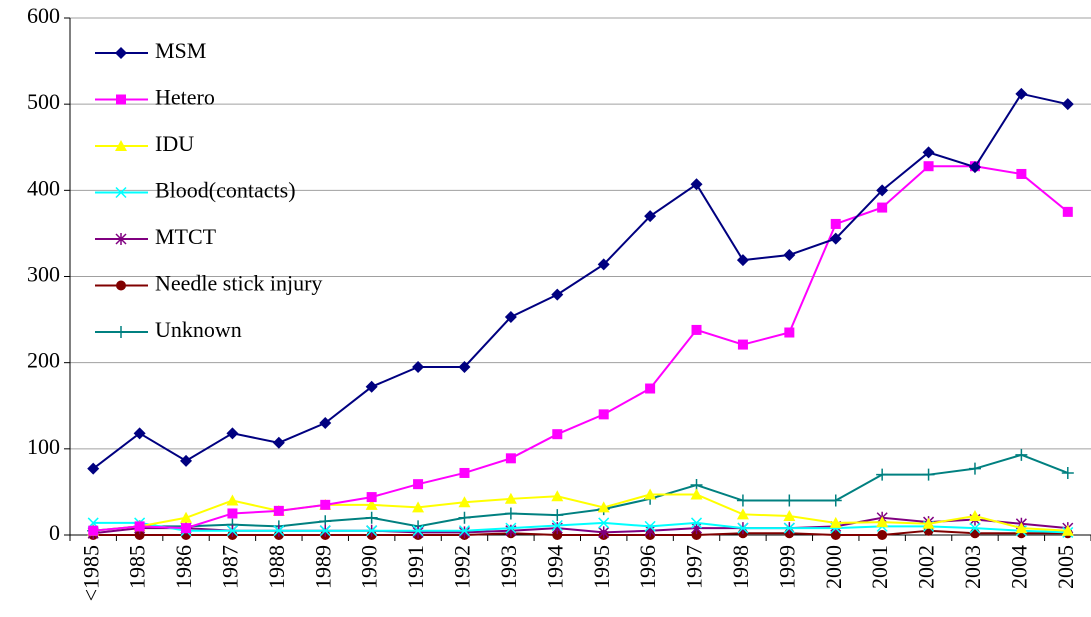 The image size is (1091, 617). Describe the element at coordinates (833, 567) in the screenshot. I see `x-tick-label: 2000` at that location.